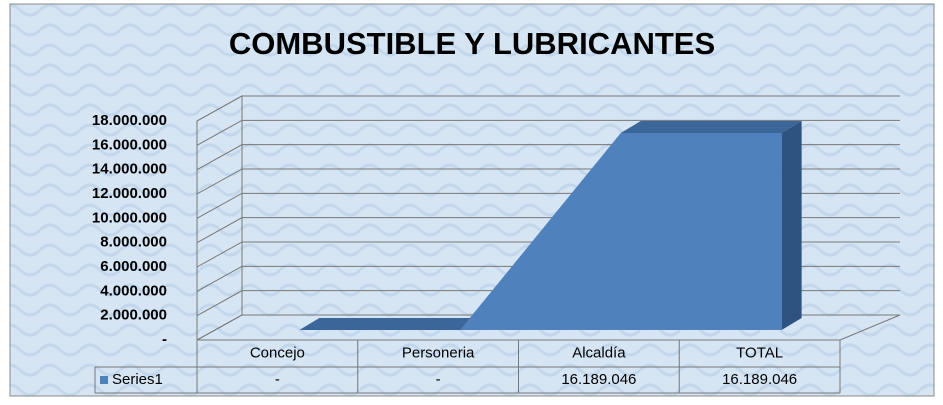 Image resolution: width=943 pixels, height=405 pixels. I want to click on x-tick-label: Concejo, so click(277, 352).